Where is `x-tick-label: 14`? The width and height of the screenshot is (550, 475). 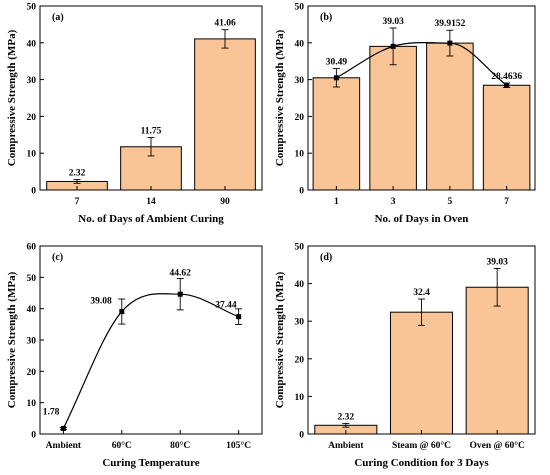 x-tick-label: 14 is located at coordinates (151, 202).